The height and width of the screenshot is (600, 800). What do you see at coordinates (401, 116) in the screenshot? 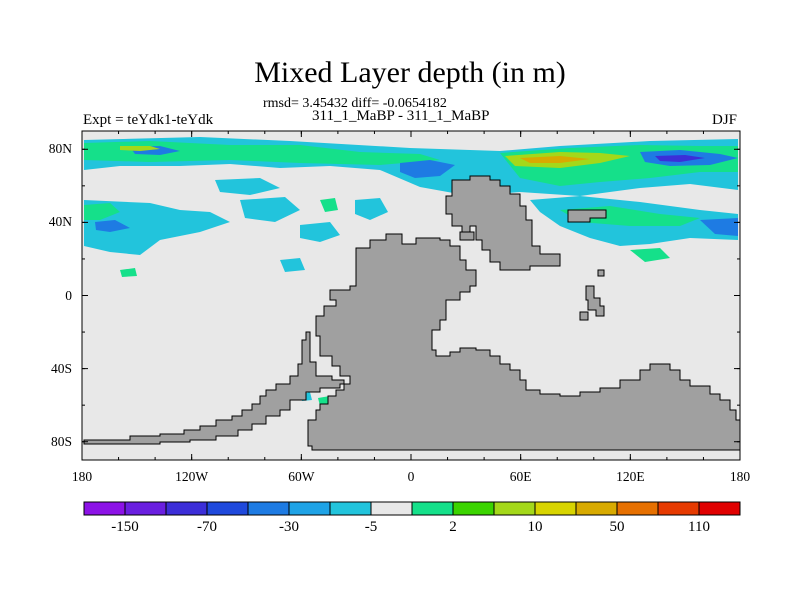
I see `runs-line: 311_1_MaBP - 311_1_MaBP` at bounding box center [401, 116].